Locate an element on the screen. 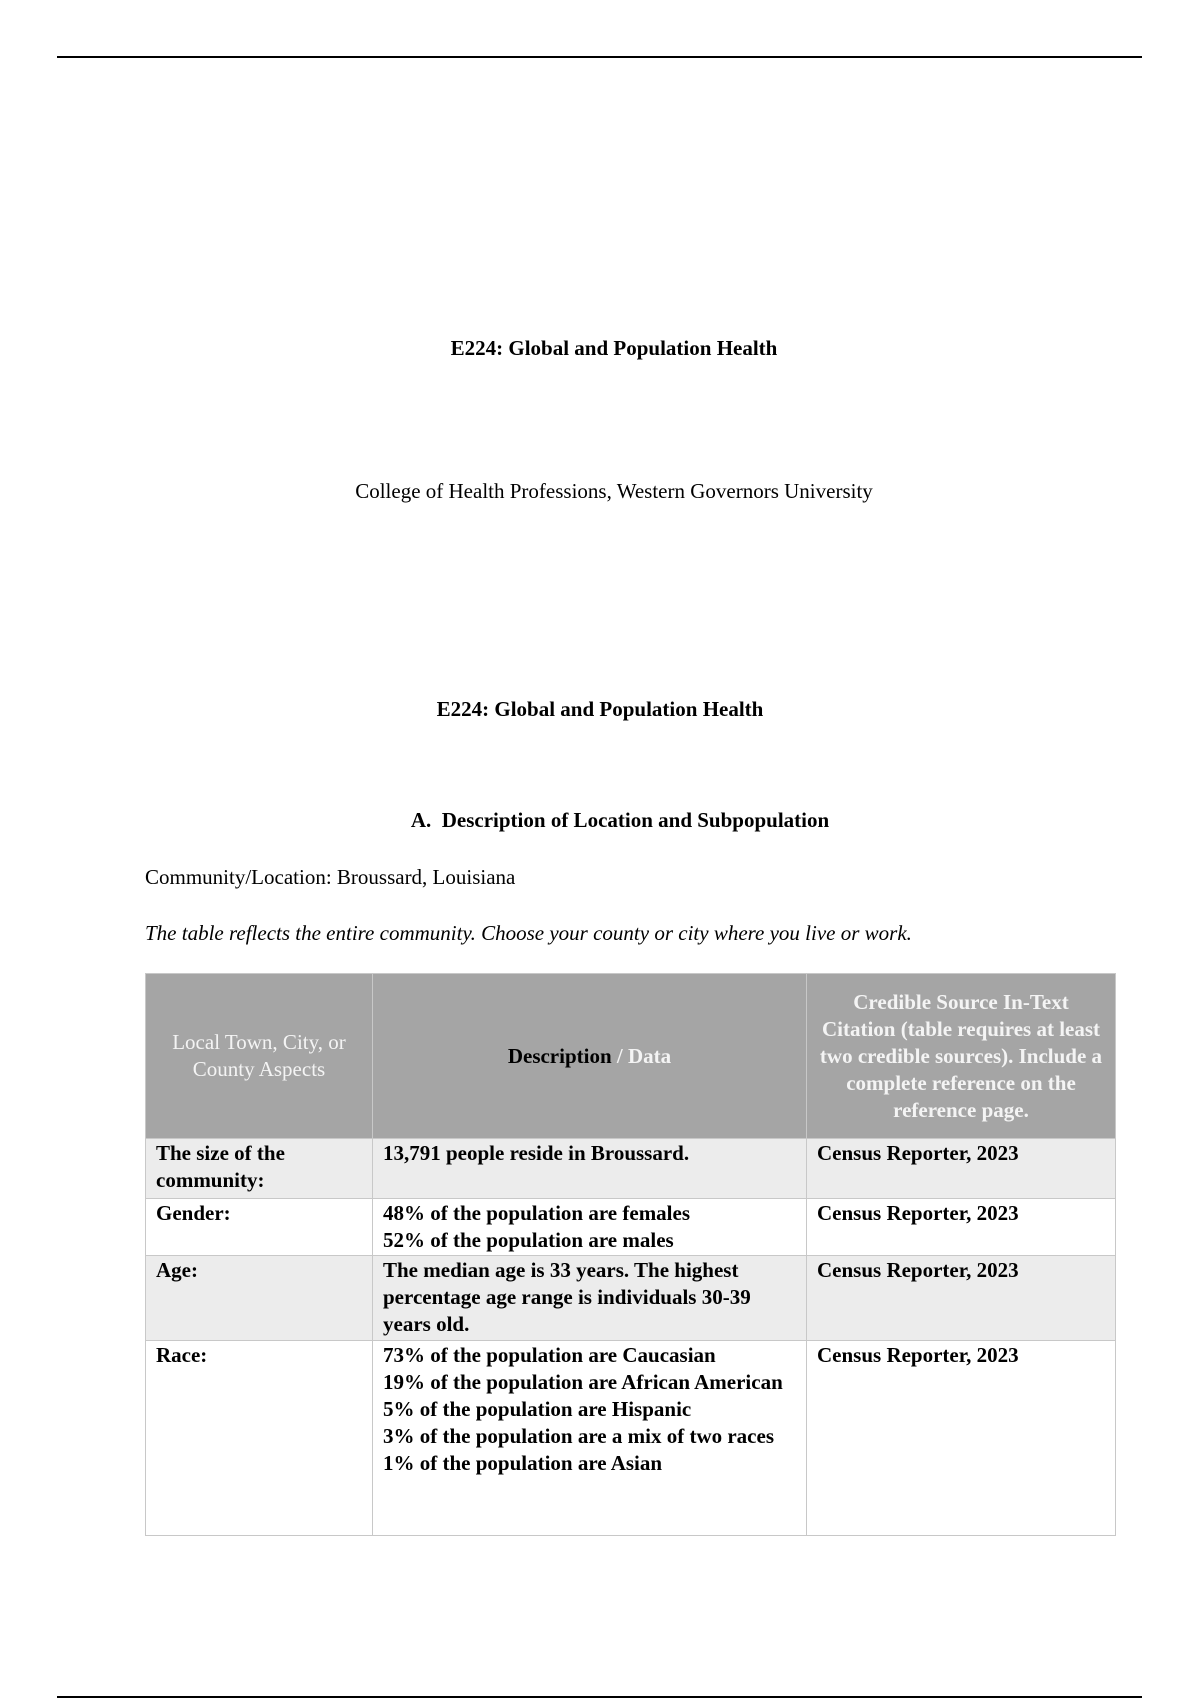  page-title: E224: Global and Population Health is located at coordinates (600, 709).